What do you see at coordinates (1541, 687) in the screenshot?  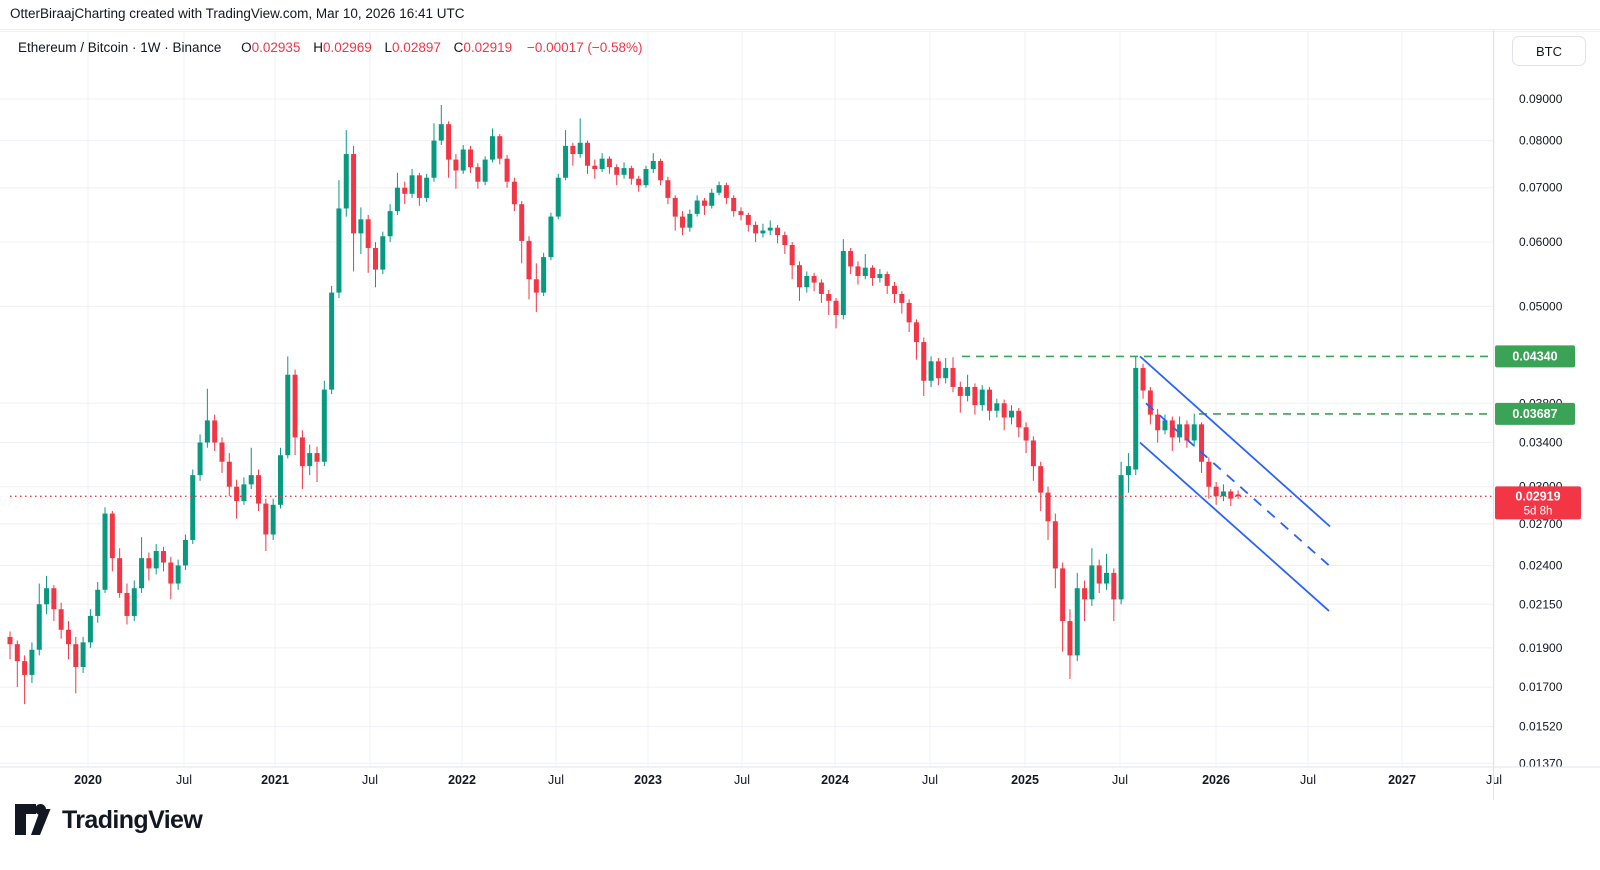 I see `price-tick-label: 0.01700` at bounding box center [1541, 687].